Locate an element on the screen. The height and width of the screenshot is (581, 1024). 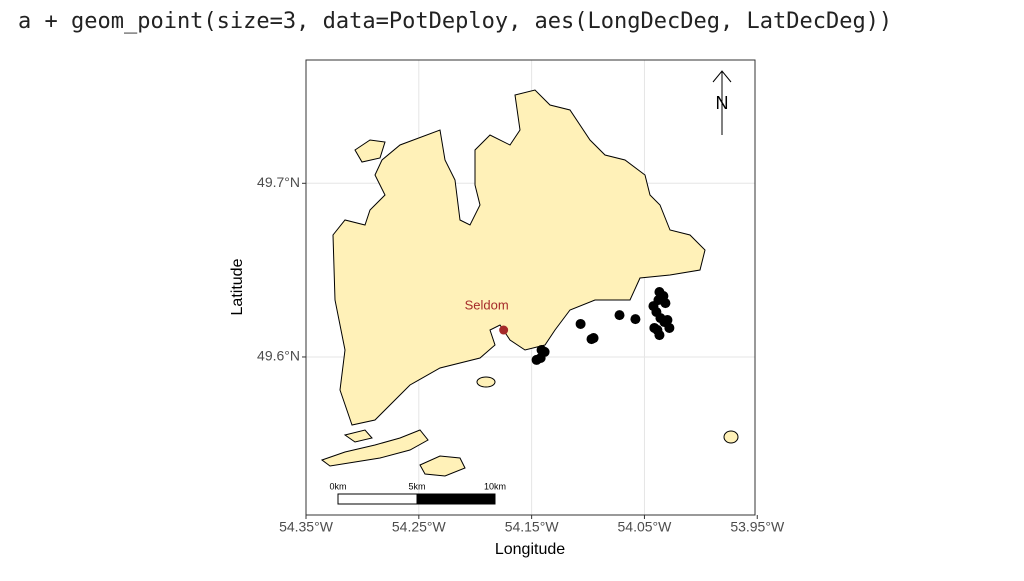
annotation-label: Seldom is located at coordinates (487, 304).